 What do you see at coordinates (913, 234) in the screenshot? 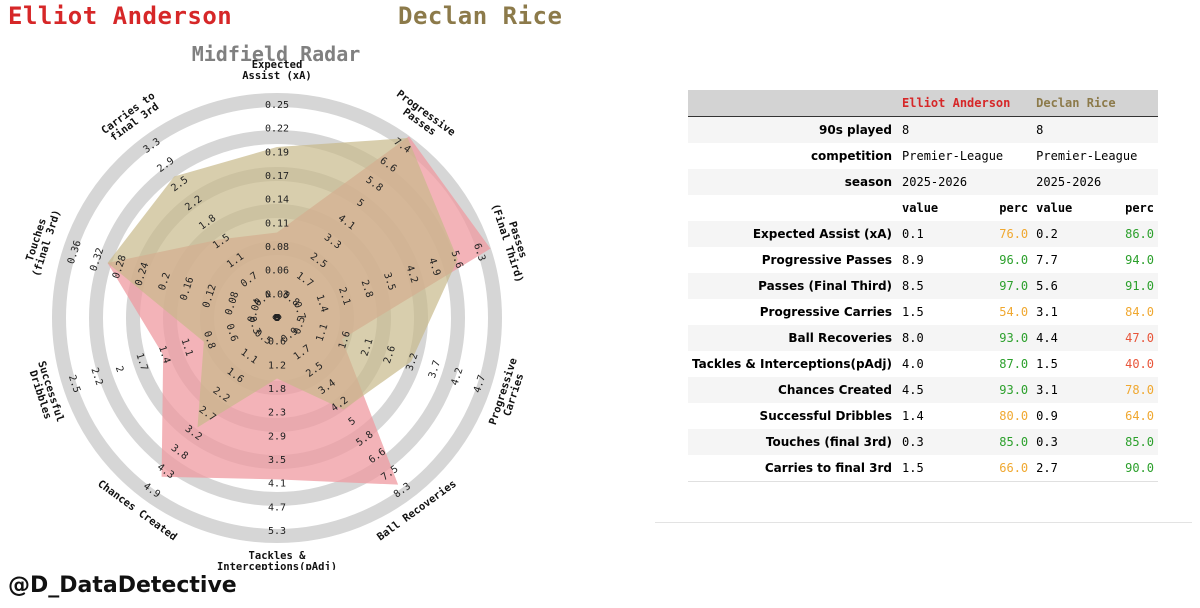
I see `stat-value-a: 0.1` at bounding box center [913, 234].